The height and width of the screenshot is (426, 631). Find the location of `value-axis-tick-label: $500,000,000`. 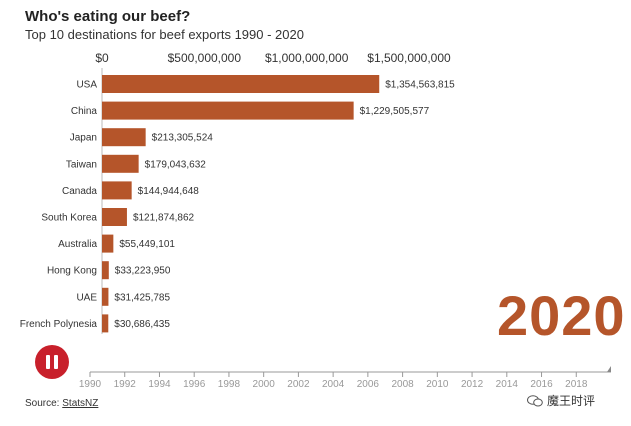

value-axis-tick-label: $500,000,000 is located at coordinates (205, 58).